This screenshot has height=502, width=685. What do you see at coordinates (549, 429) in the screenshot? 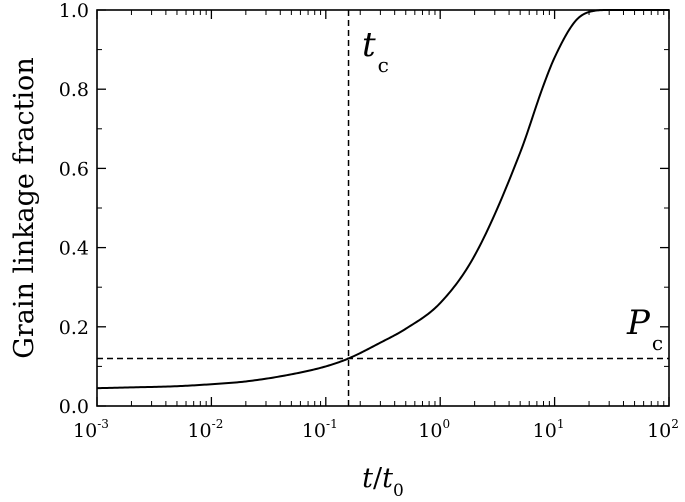
I see `x-tick-label: 10¹` at bounding box center [549, 429].